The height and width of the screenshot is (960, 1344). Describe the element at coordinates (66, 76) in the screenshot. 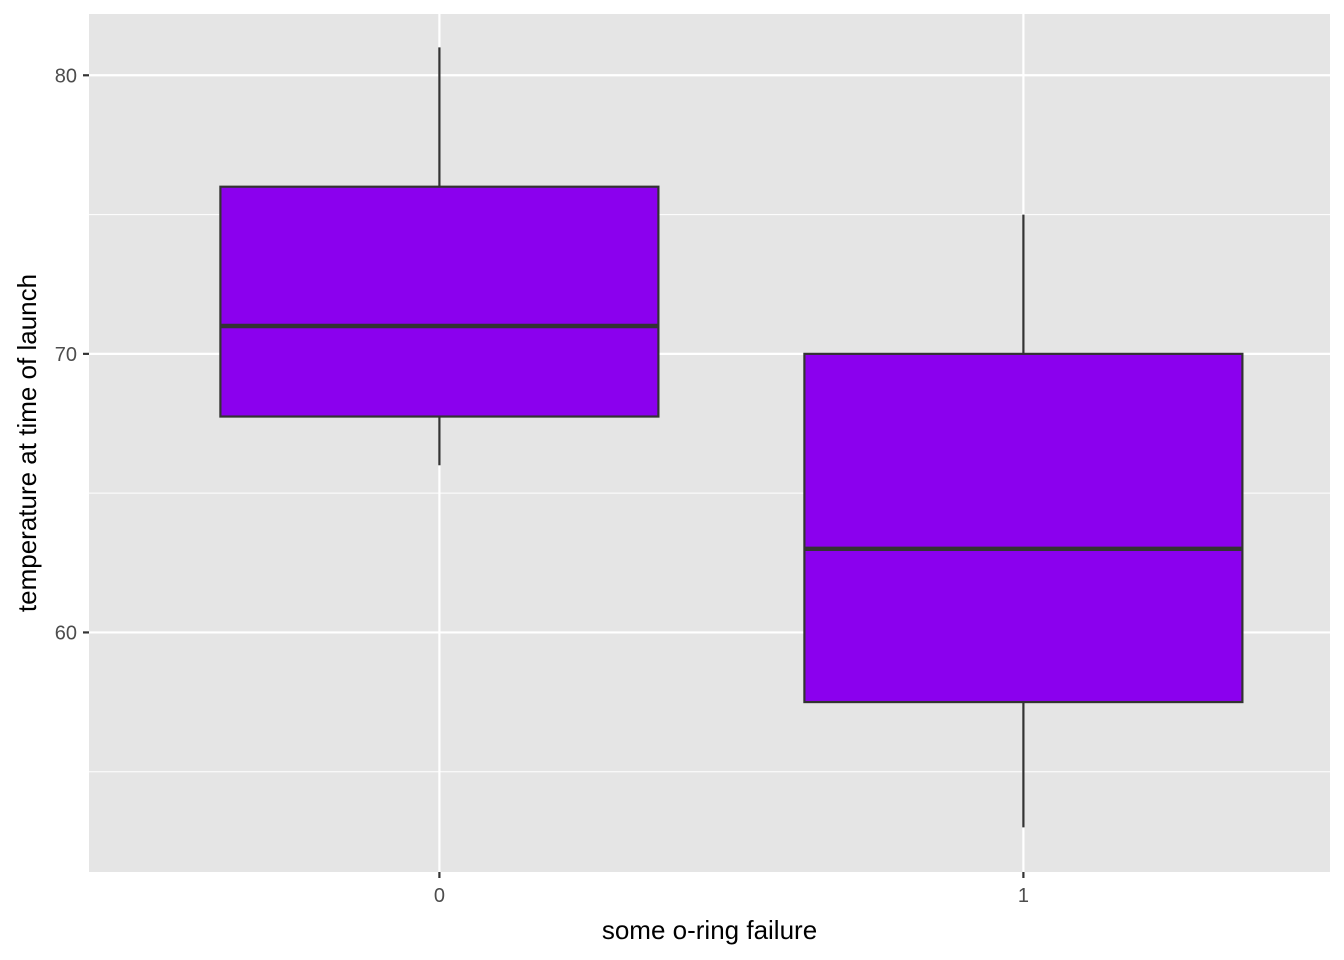

I see `y-tick-label: 80` at that location.